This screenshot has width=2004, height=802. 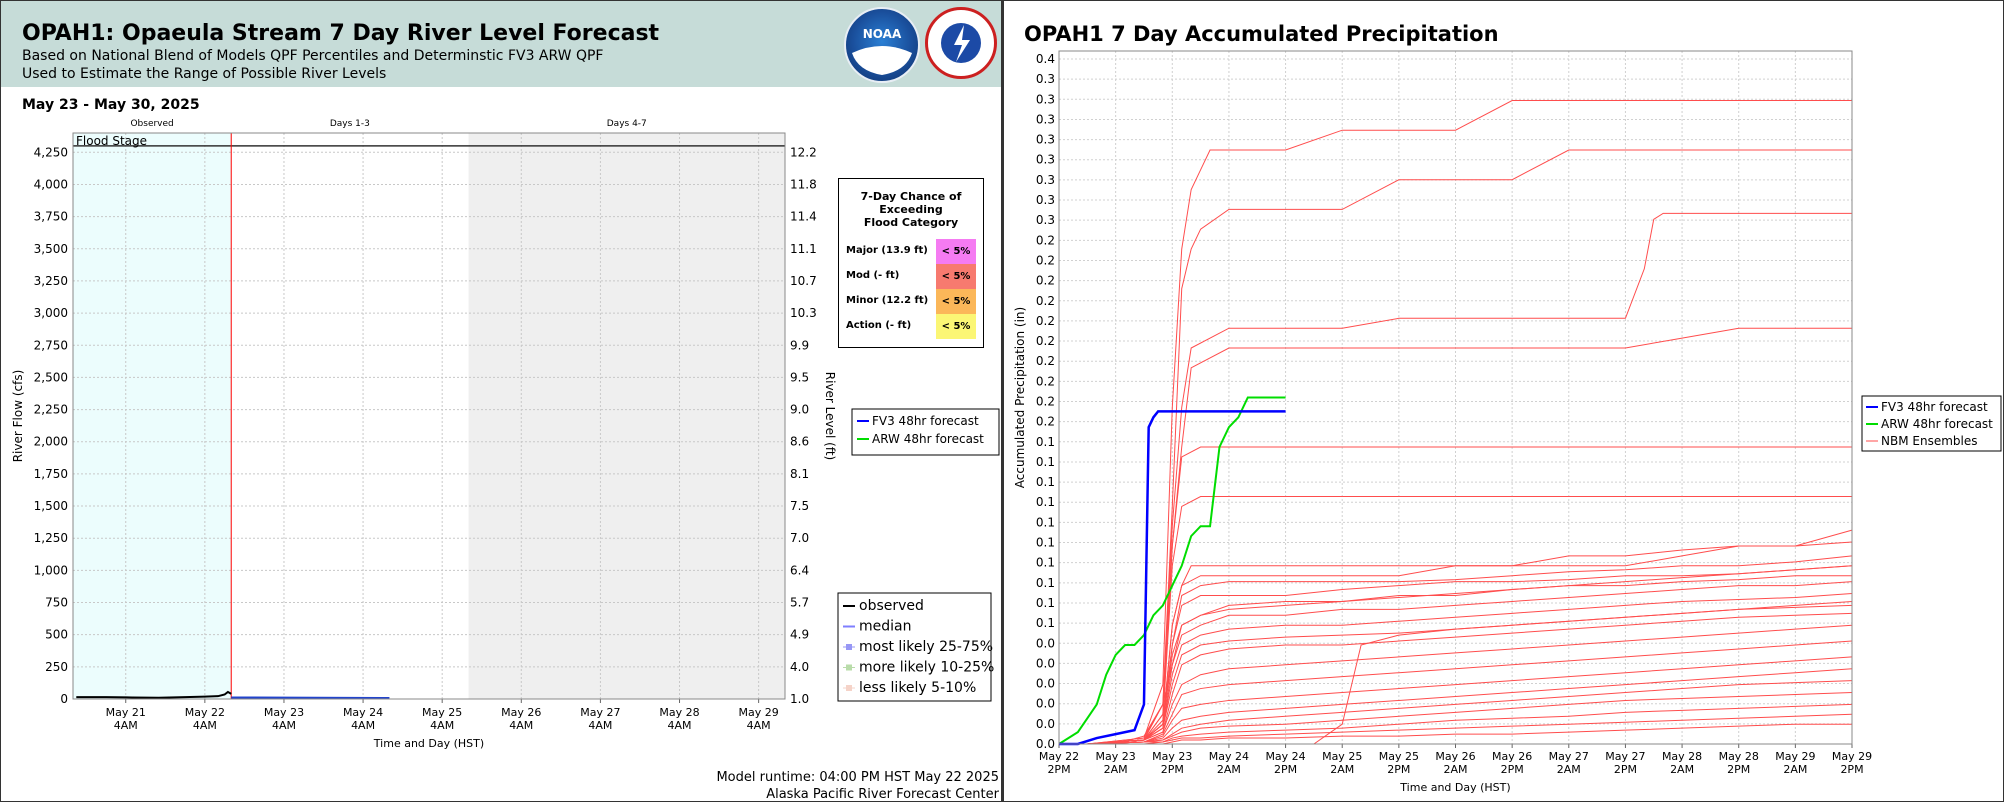 I want to click on y2-tick-label: 10.3, so click(x=803, y=313).